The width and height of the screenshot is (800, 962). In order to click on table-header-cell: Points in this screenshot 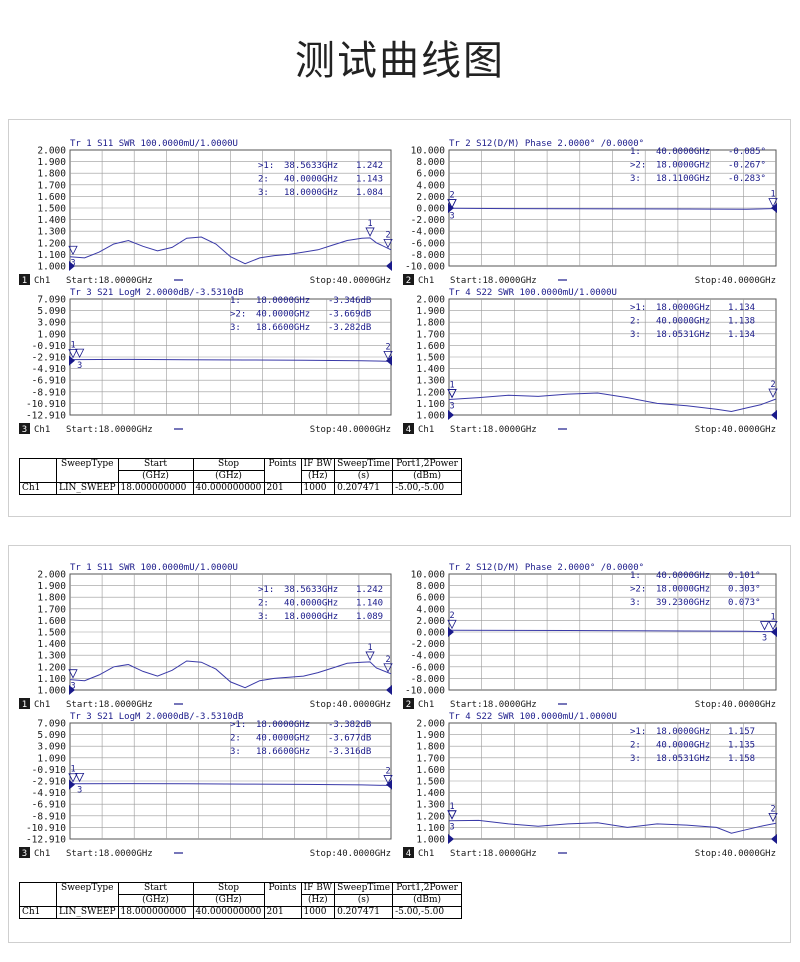, I will do `click(282, 470)`.